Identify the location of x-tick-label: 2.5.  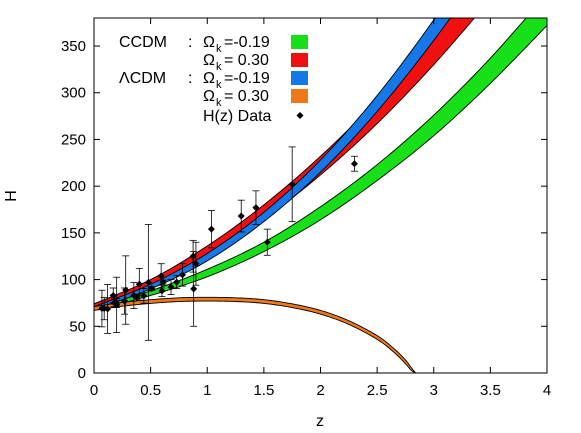
(377, 390).